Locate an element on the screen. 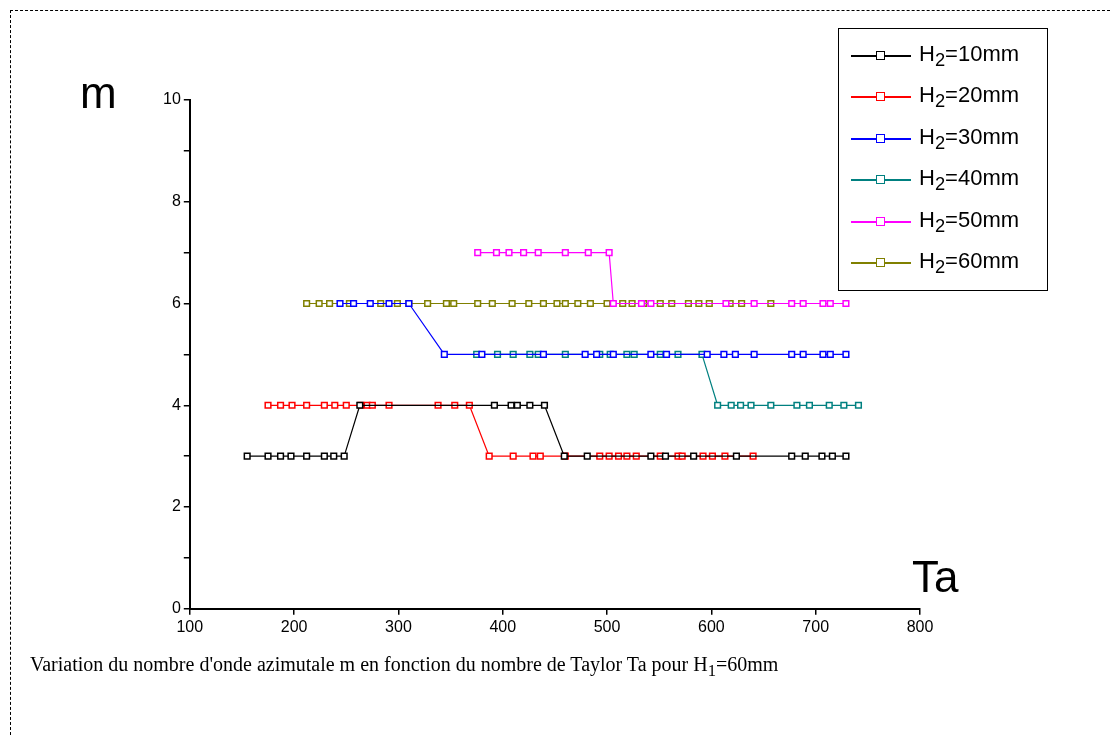 Image resolution: width=1110 pixels, height=735 pixels. x-tick-label: 400 is located at coordinates (503, 626).